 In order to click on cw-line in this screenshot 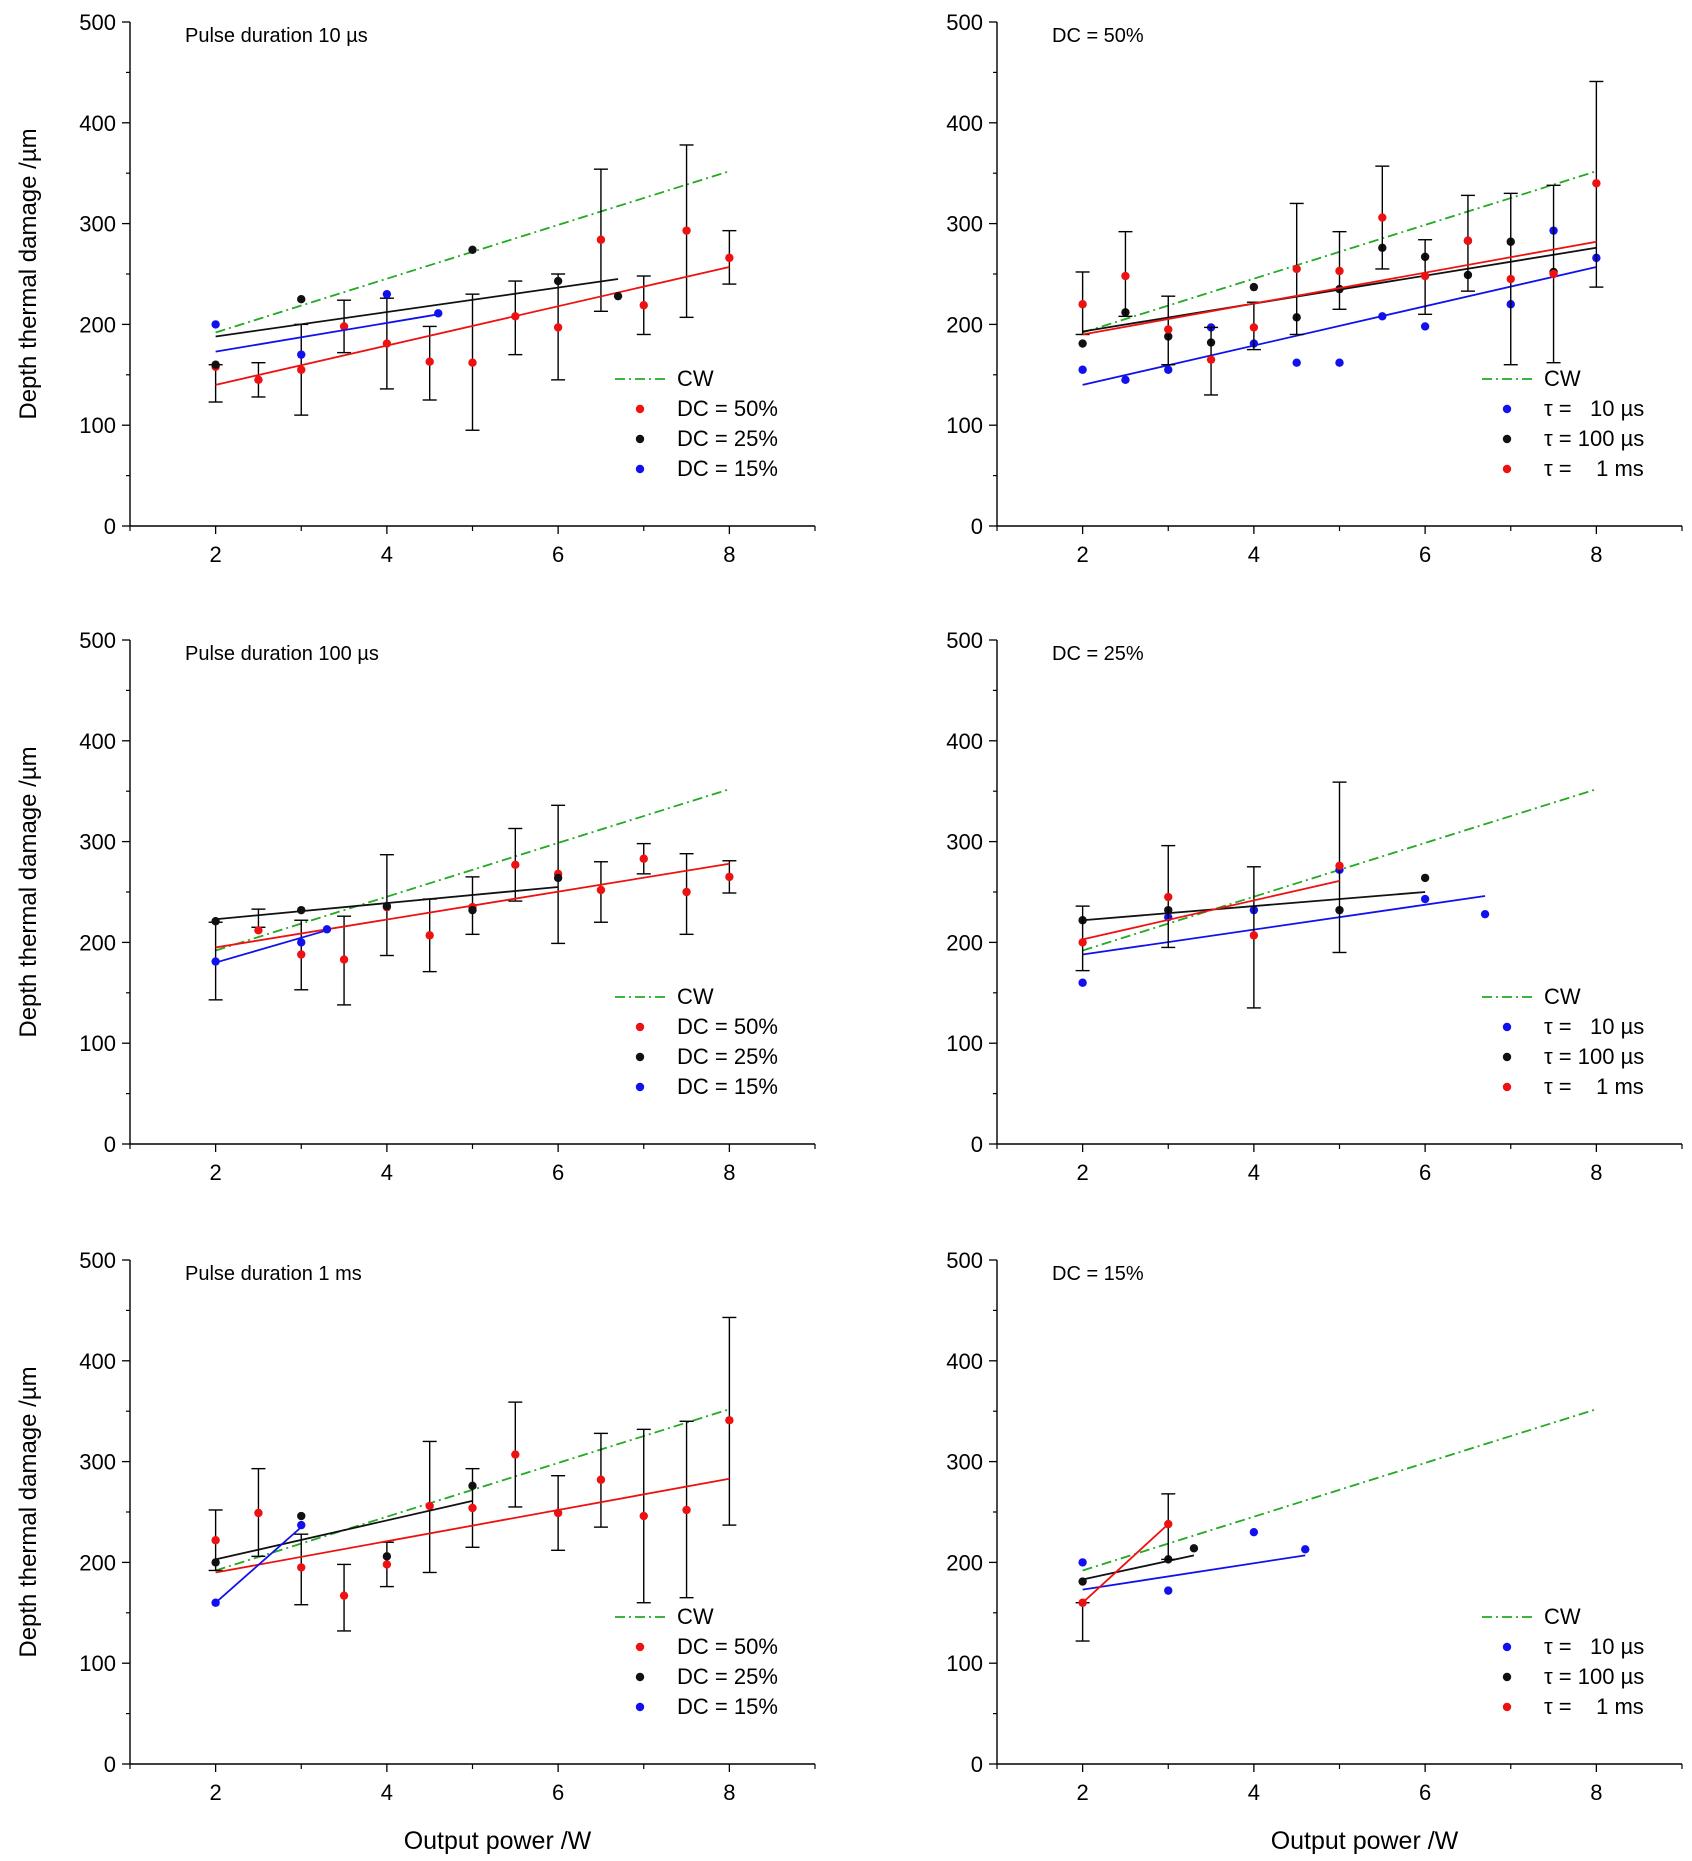, I will do `click(1339, 1490)`.